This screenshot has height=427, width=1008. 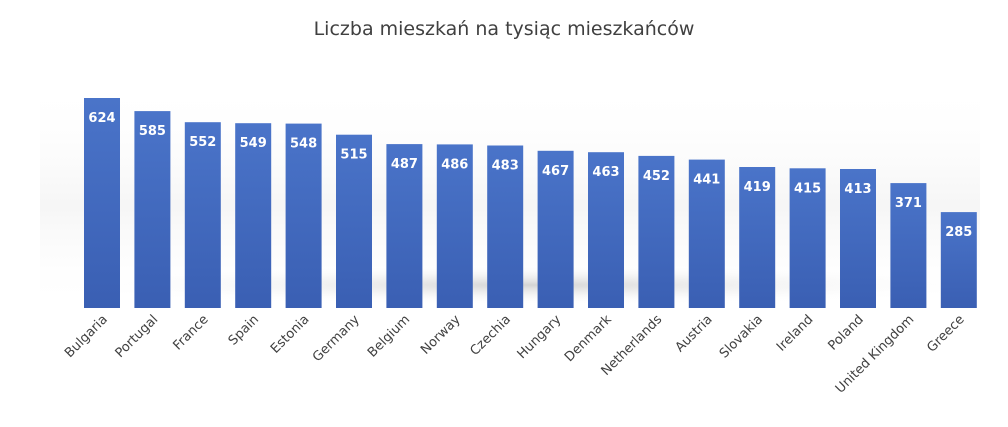 I want to click on bar-austria, so click(x=706, y=233).